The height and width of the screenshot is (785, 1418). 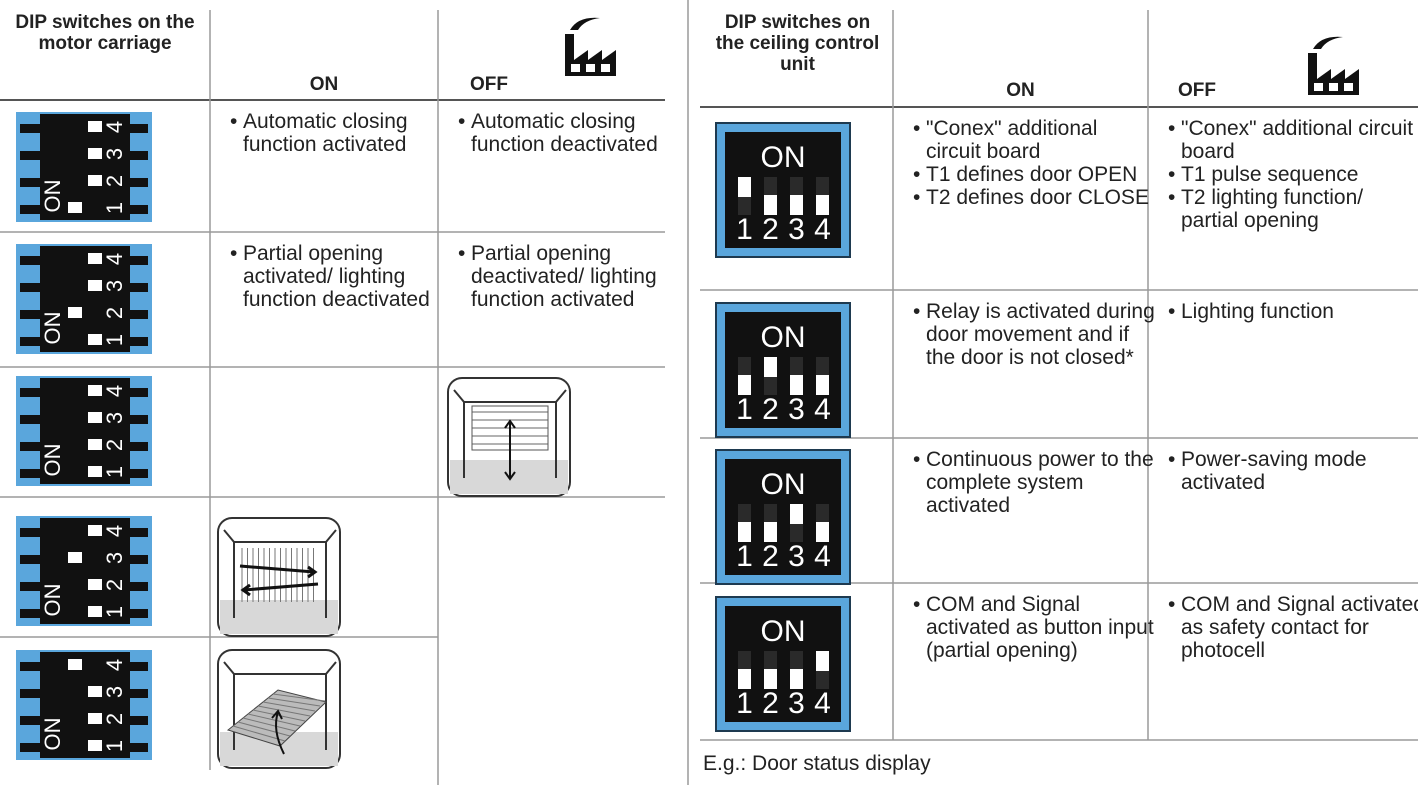 What do you see at coordinates (280, 536) in the screenshot?
I see `wall` at bounding box center [280, 536].